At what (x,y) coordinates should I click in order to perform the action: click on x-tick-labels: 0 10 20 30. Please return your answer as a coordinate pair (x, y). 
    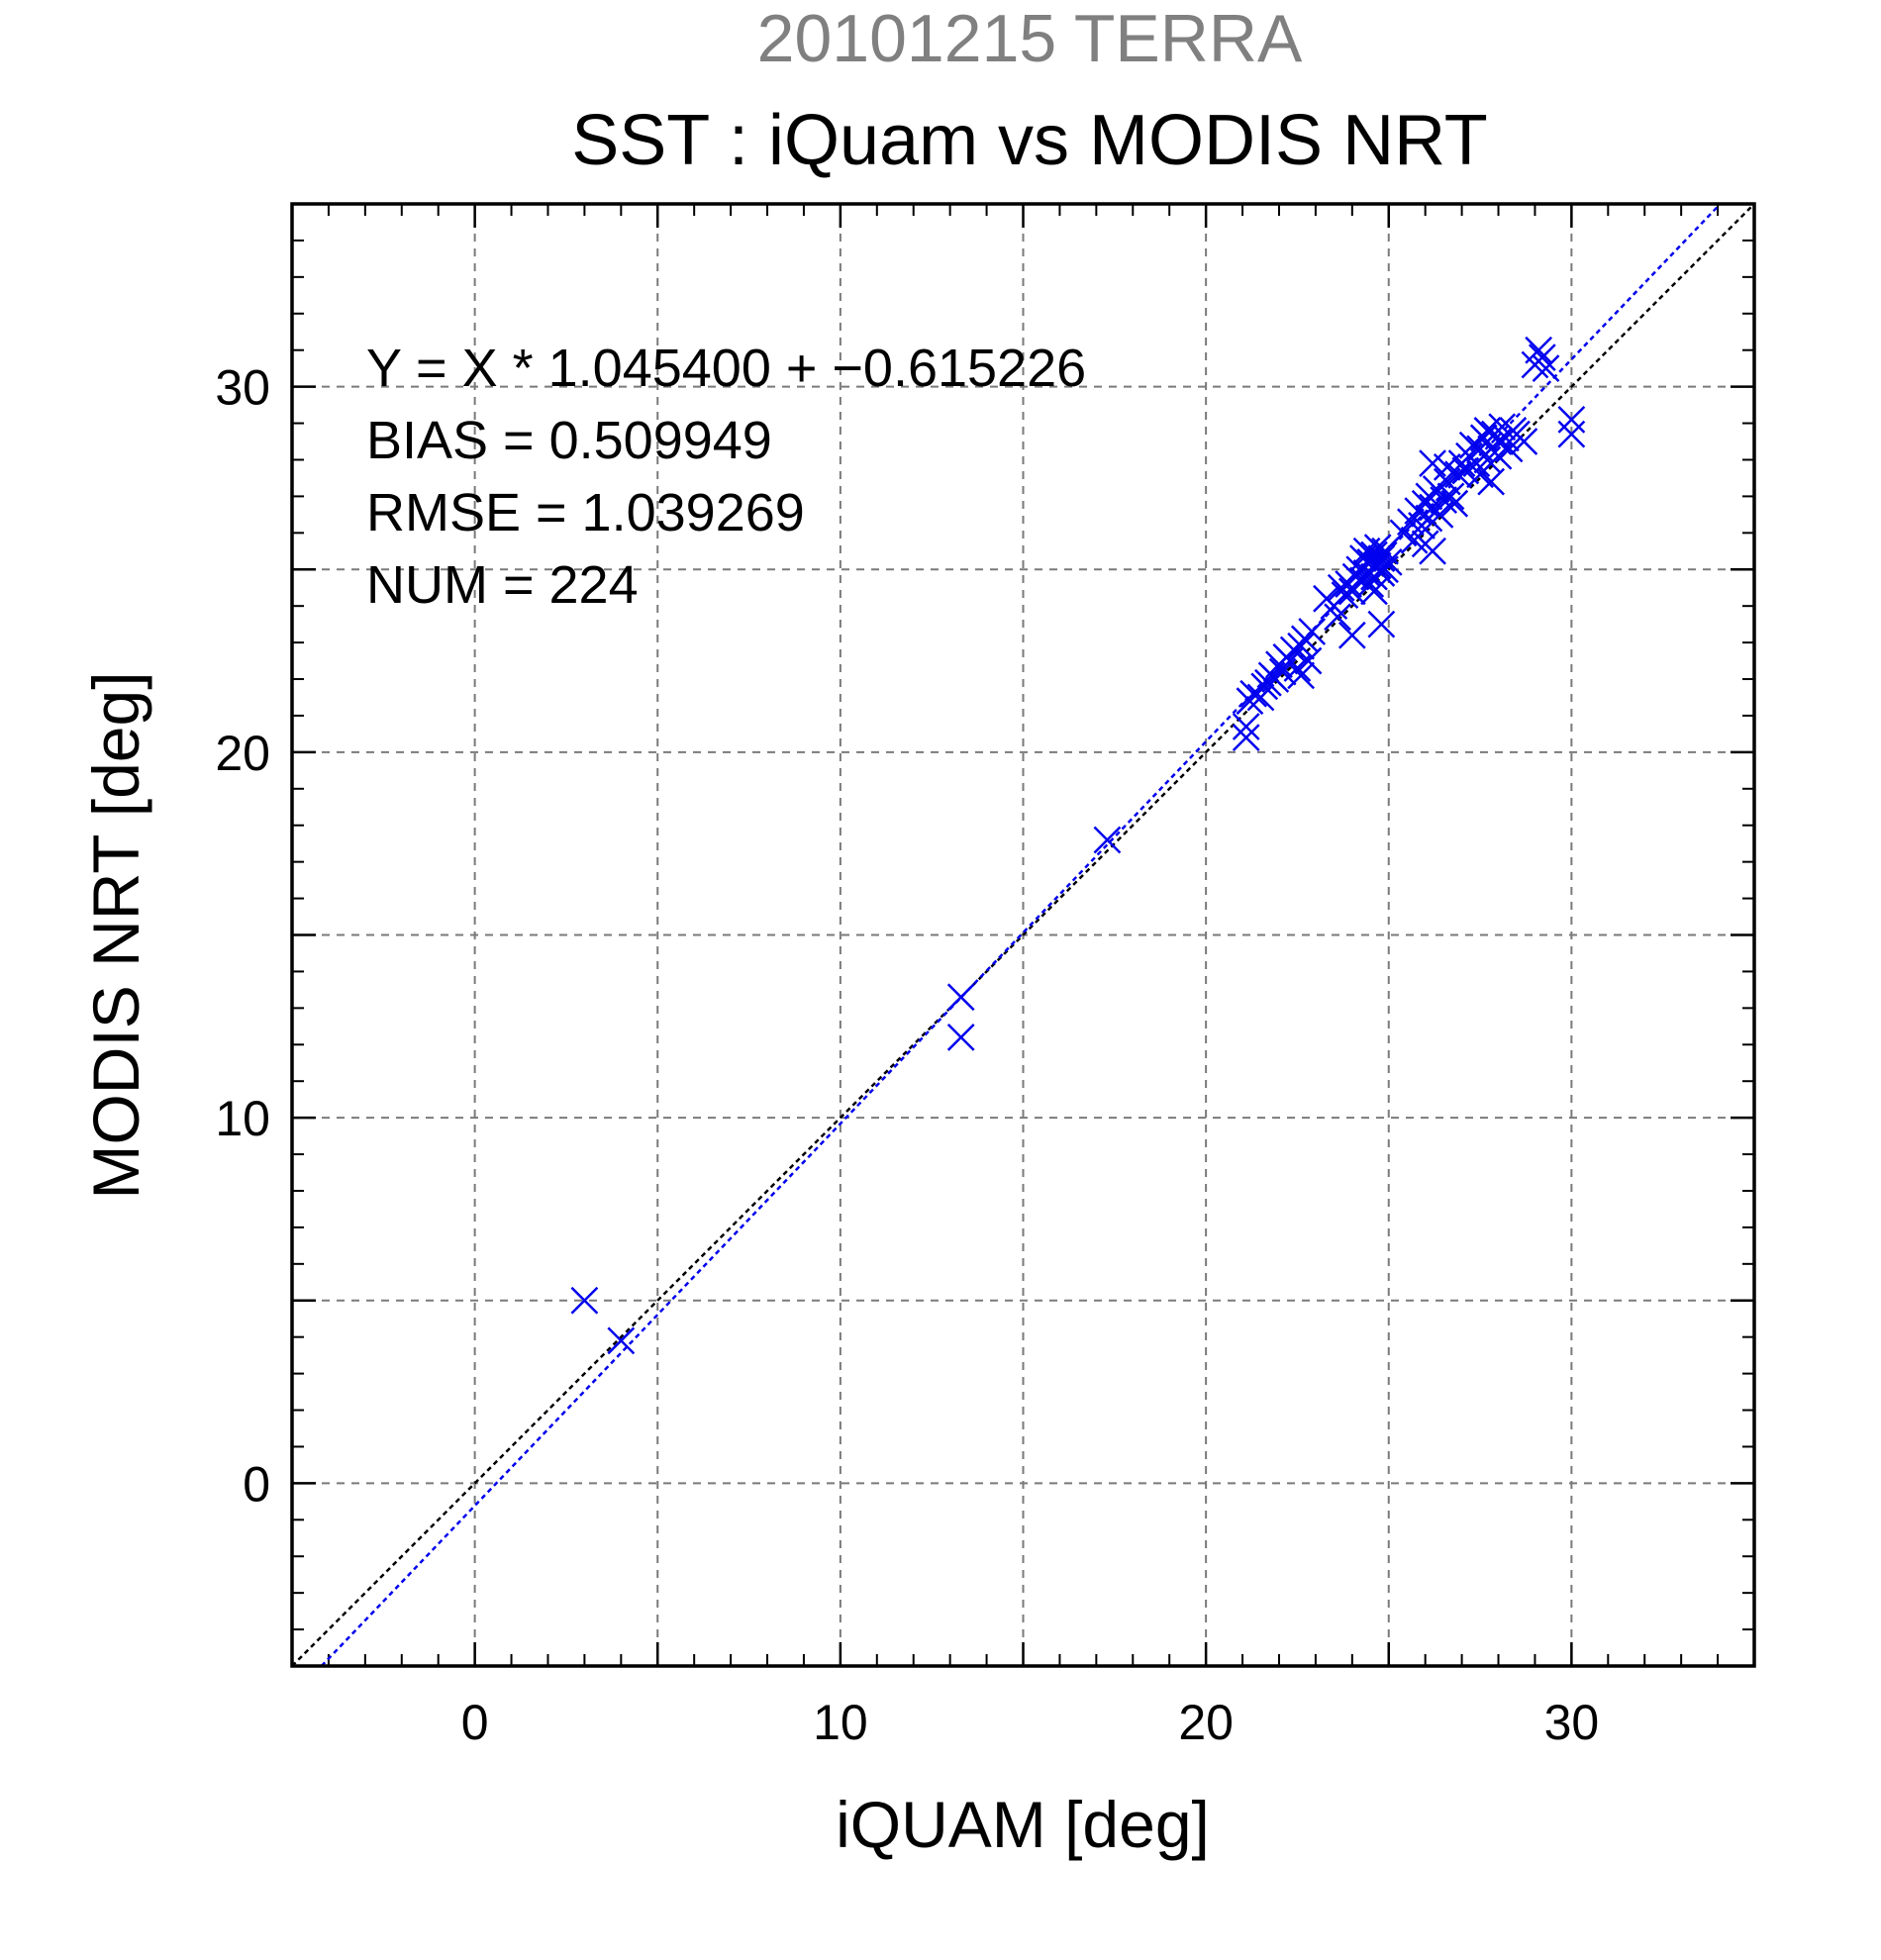
    Looking at the image, I should click on (1030, 1722).